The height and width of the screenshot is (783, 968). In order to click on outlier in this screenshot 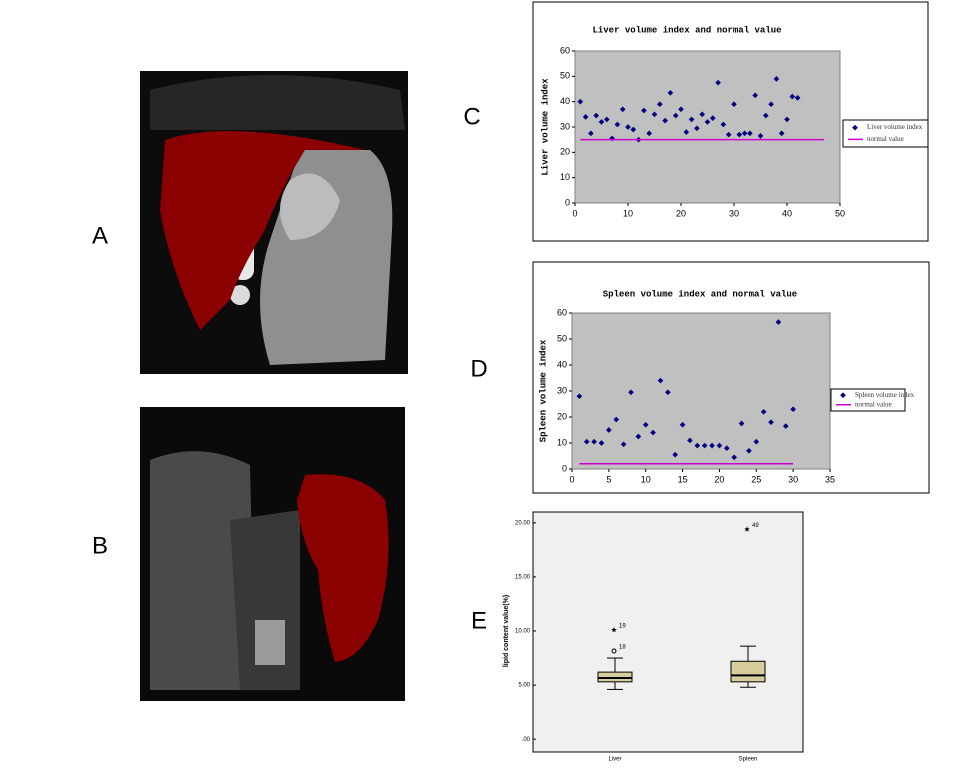, I will do `click(614, 651)`.